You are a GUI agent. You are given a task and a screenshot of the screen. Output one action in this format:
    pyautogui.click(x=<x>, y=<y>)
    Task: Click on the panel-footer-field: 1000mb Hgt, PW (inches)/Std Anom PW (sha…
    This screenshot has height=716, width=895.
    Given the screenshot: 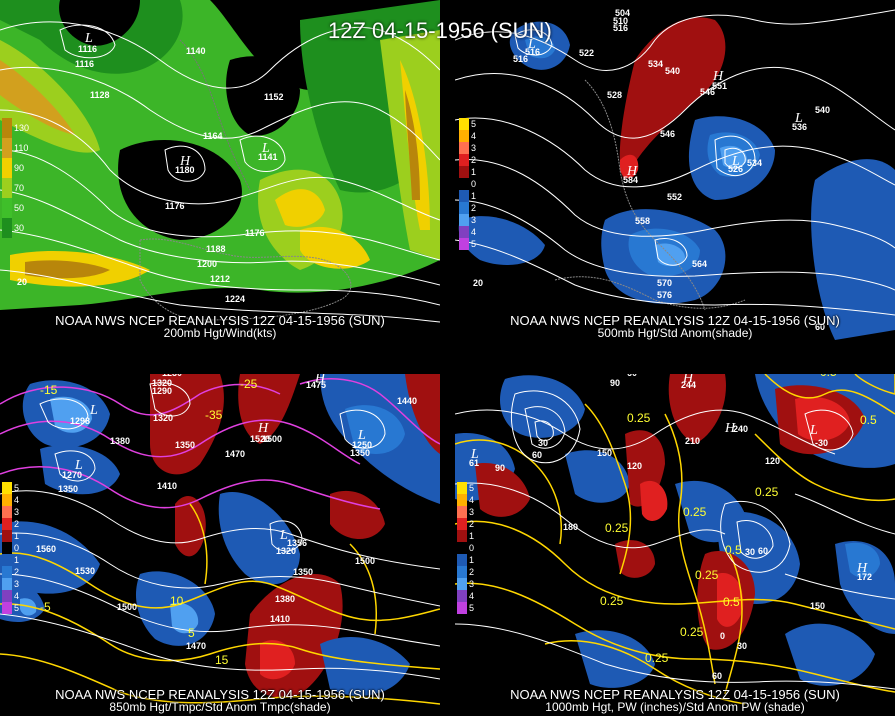 What is the action you would take?
    pyautogui.click(x=675, y=707)
    